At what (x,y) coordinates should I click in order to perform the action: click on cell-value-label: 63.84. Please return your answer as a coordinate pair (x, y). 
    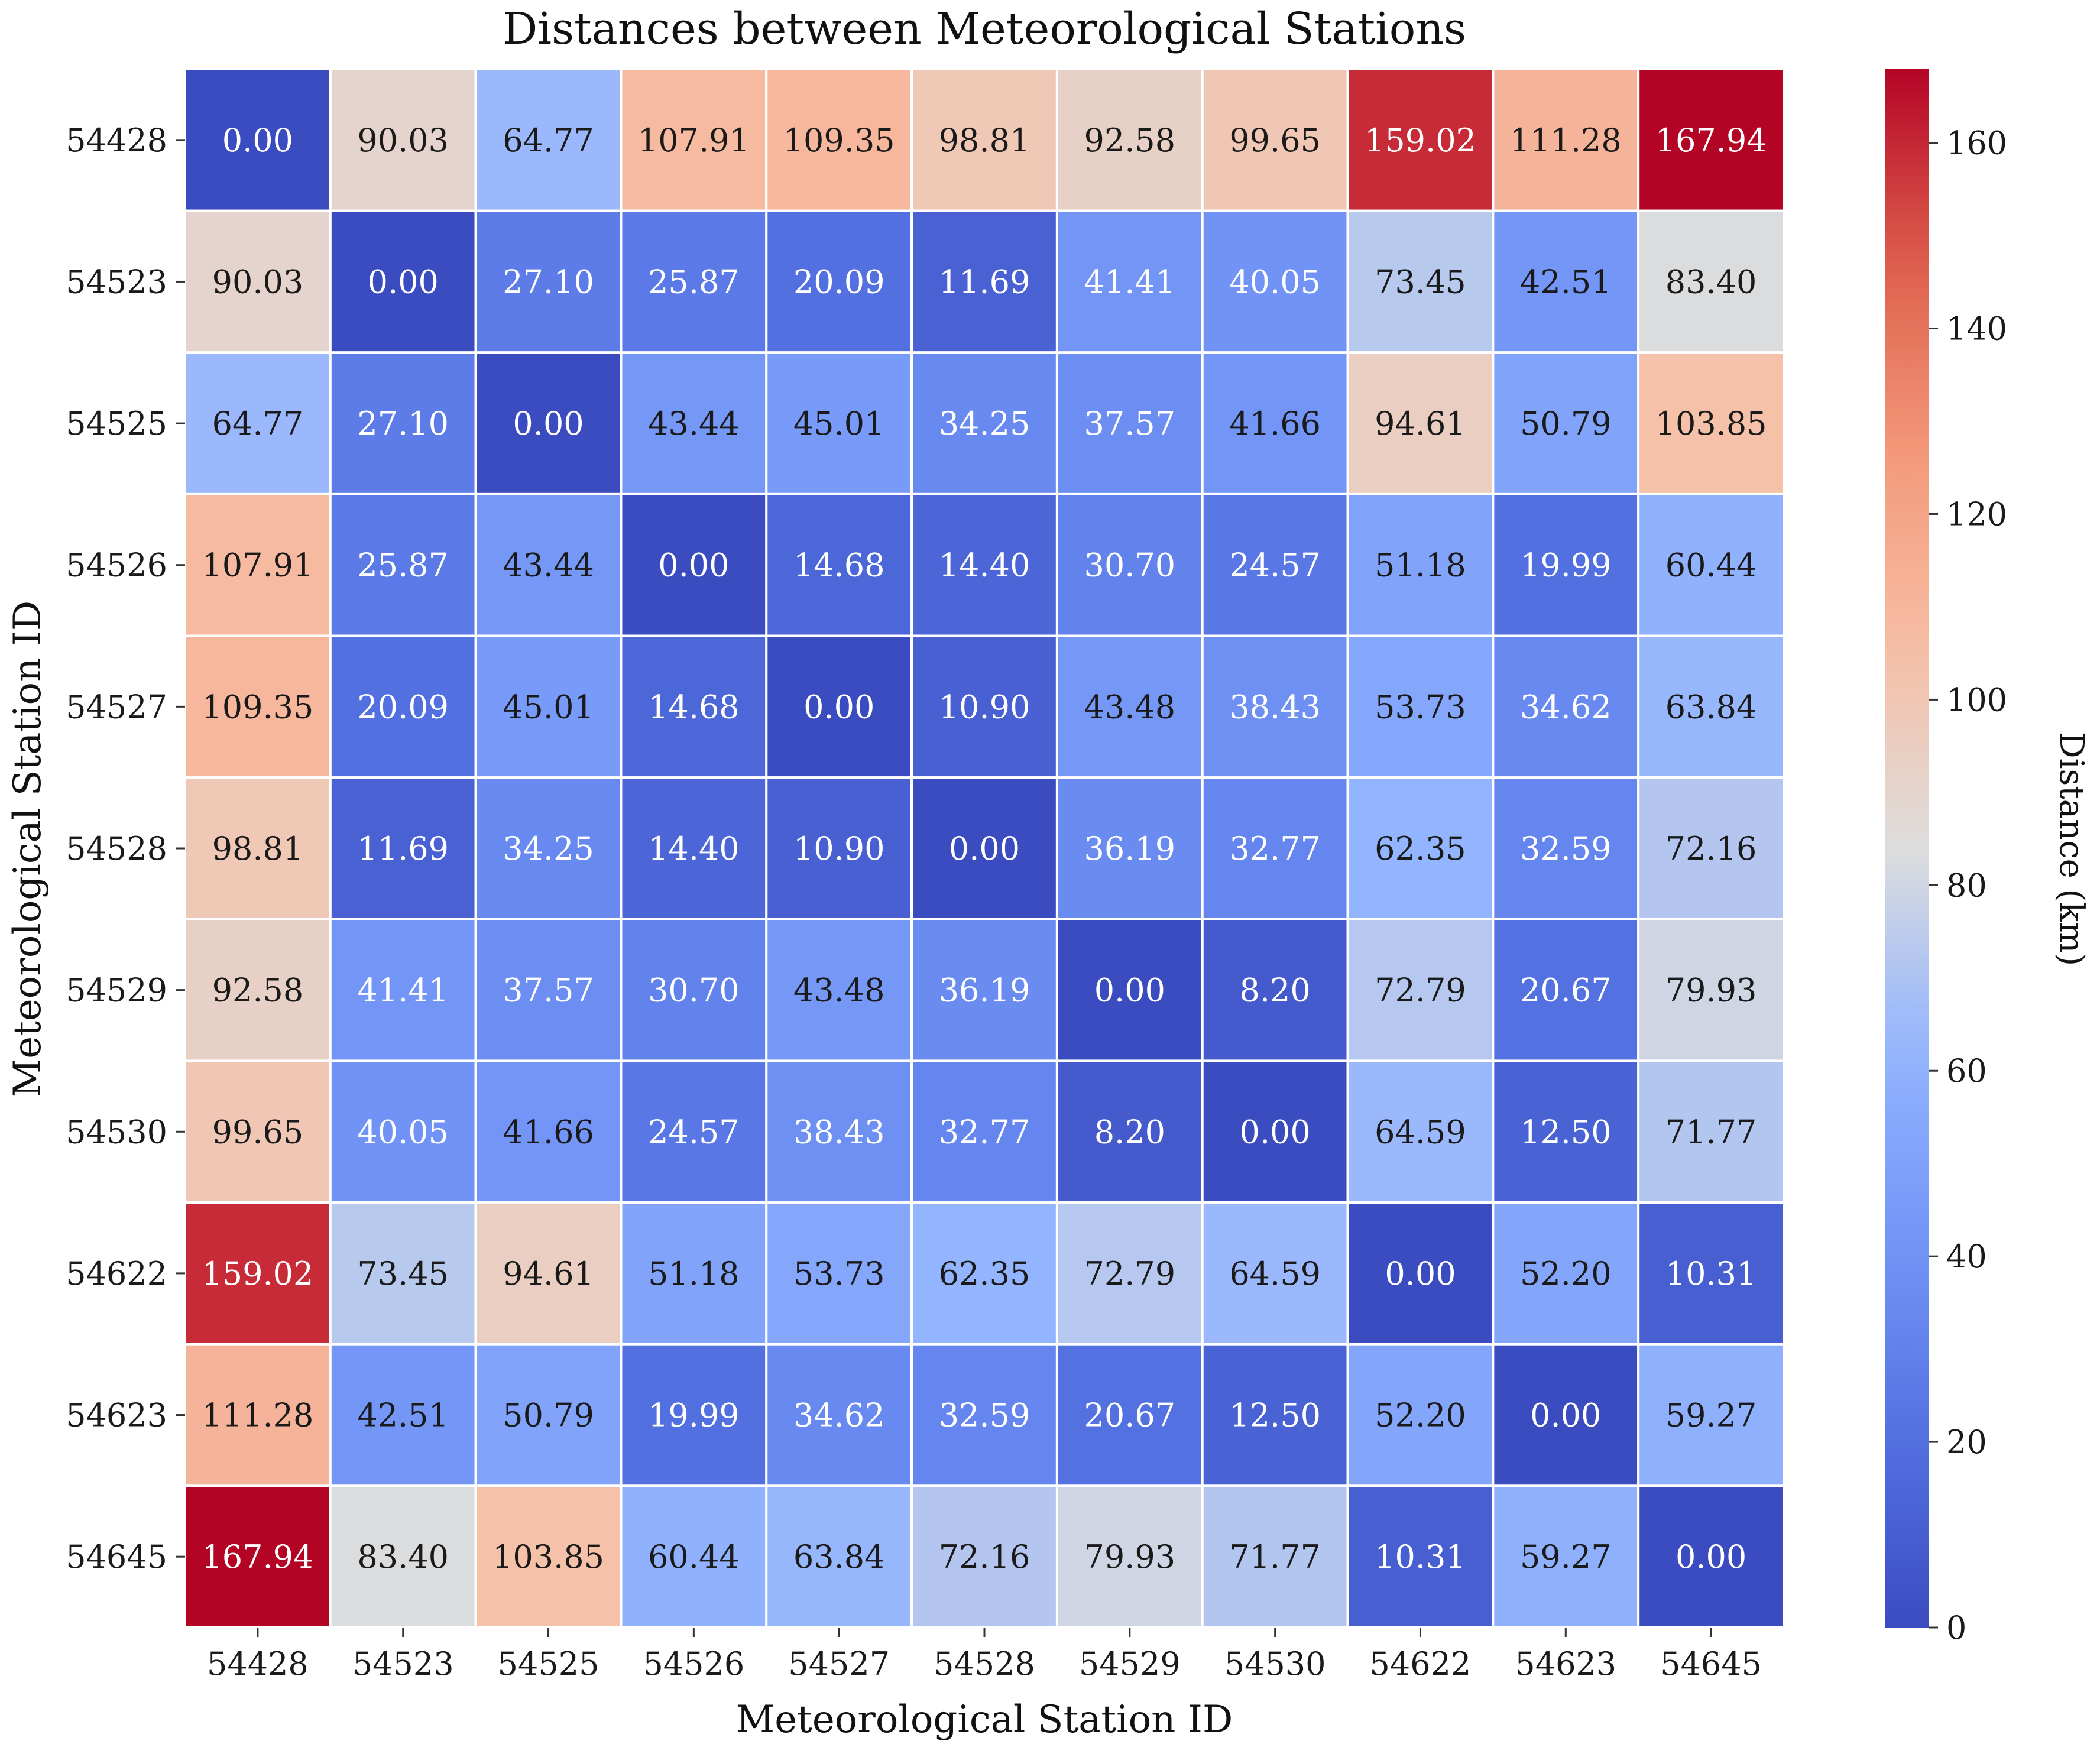
    Looking at the image, I should click on (1711, 706).